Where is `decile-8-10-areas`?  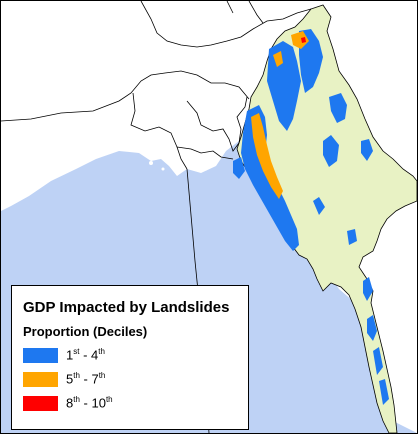 decile-8-10-areas is located at coordinates (303, 40).